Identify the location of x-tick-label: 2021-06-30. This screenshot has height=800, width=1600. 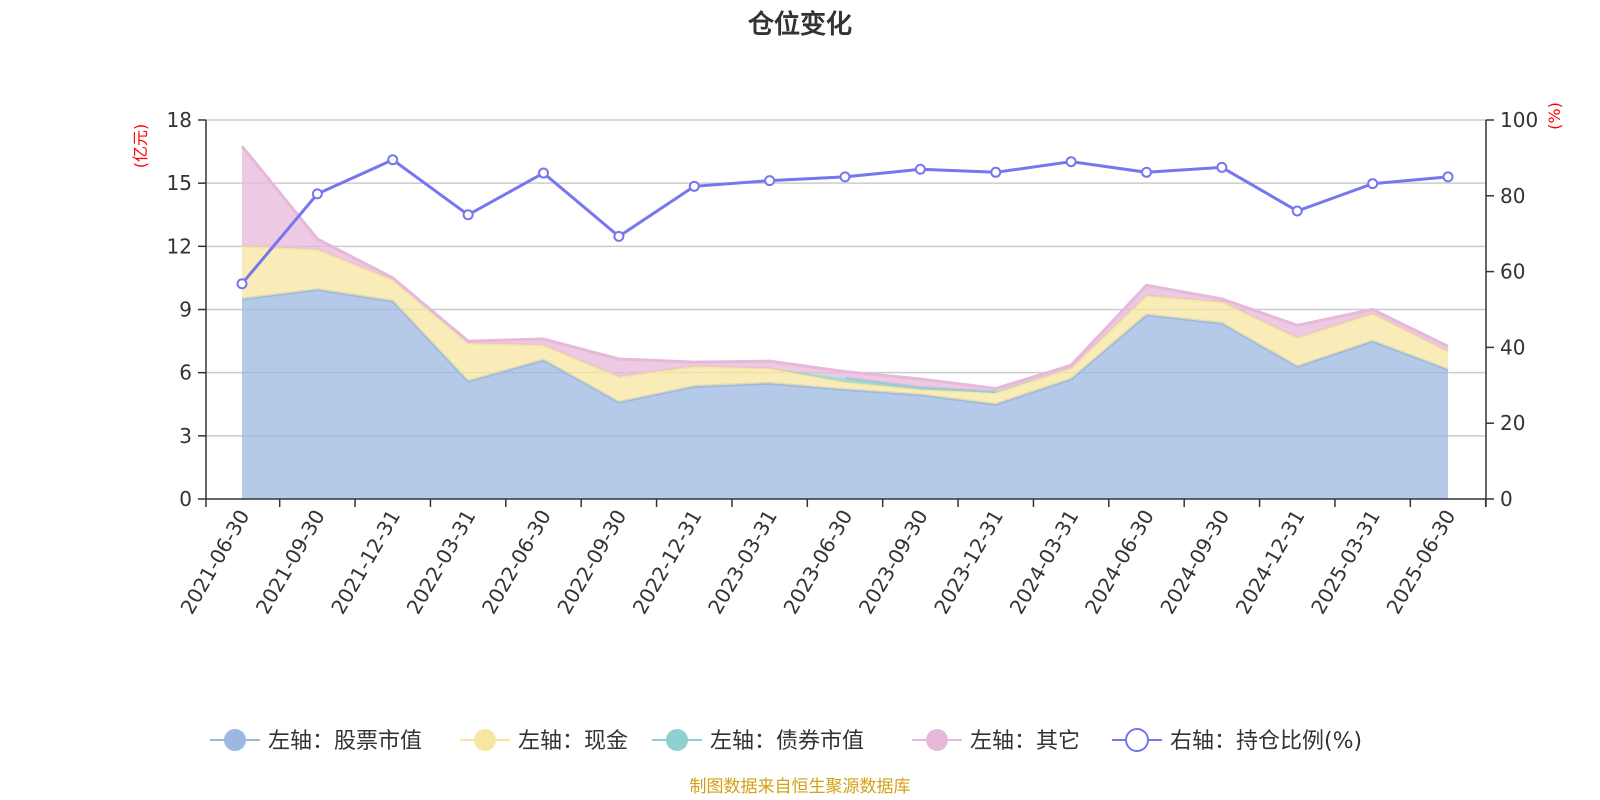
(214, 562).